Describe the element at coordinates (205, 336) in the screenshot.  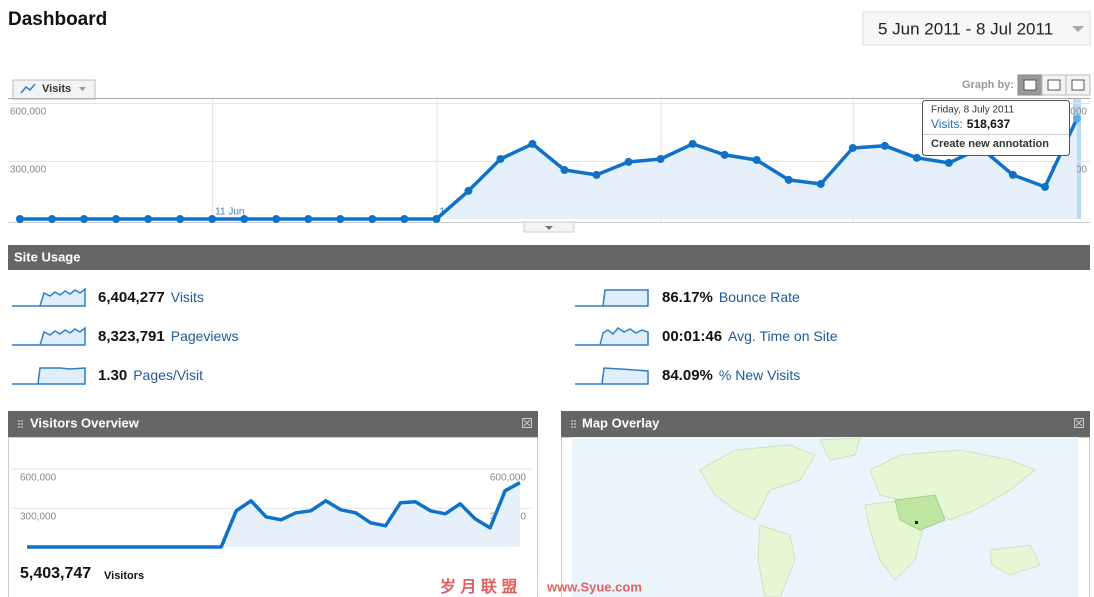
I see `metric-label: Pageviews` at that location.